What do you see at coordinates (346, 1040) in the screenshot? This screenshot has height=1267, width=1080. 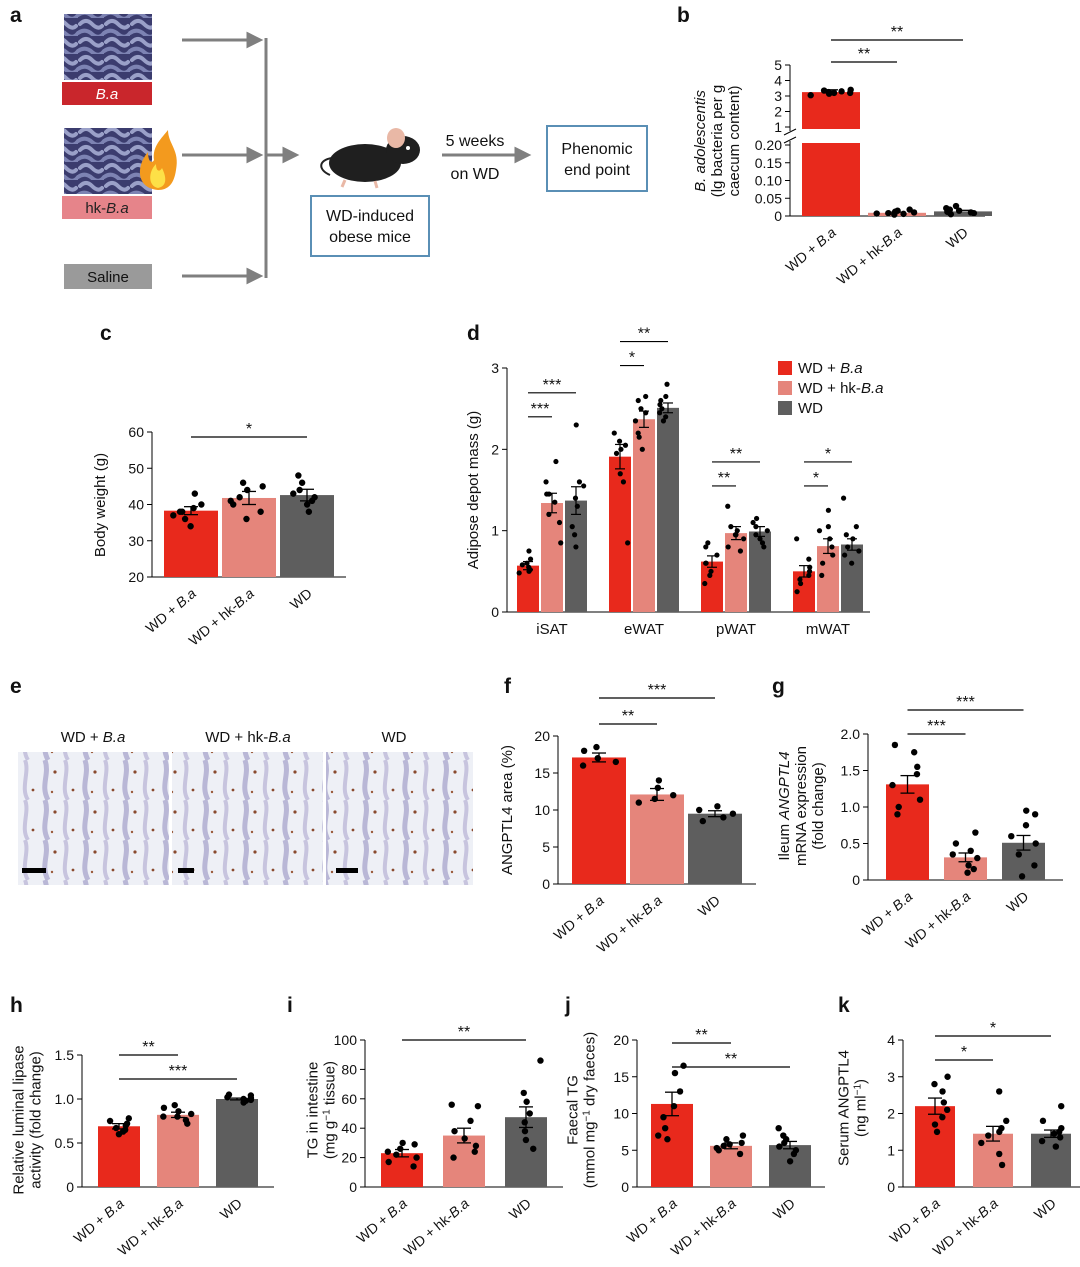 I see `y-tick-label: 100` at bounding box center [346, 1040].